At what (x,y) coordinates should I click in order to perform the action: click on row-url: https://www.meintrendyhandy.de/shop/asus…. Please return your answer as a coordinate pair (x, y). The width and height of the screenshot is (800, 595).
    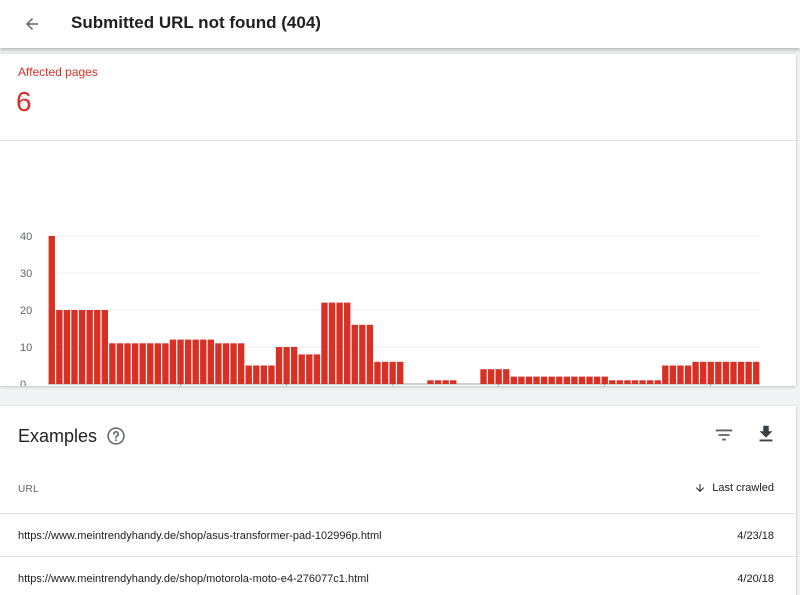
    Looking at the image, I should click on (200, 536).